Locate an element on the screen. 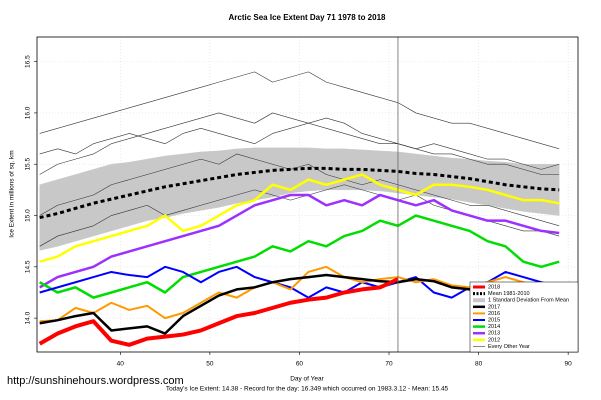 The image size is (601, 400). x-tick-label: 70 is located at coordinates (389, 364).